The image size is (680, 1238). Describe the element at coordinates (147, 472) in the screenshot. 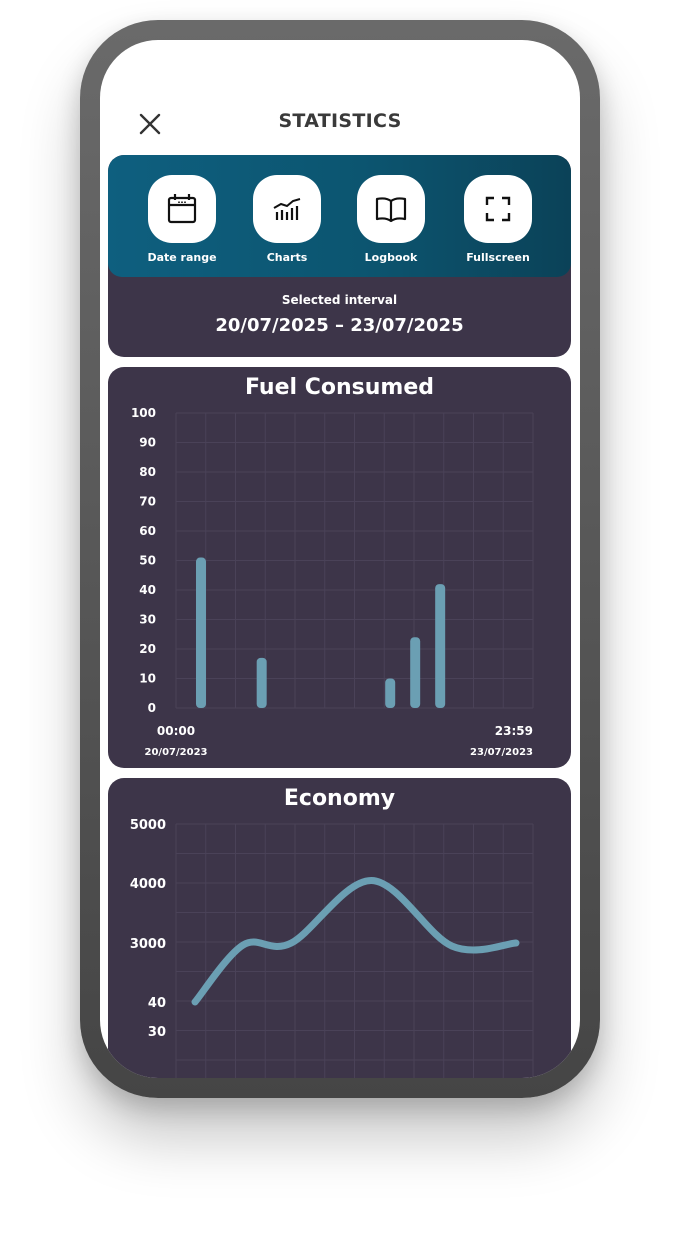

I see `y-tick-label: 80` at that location.